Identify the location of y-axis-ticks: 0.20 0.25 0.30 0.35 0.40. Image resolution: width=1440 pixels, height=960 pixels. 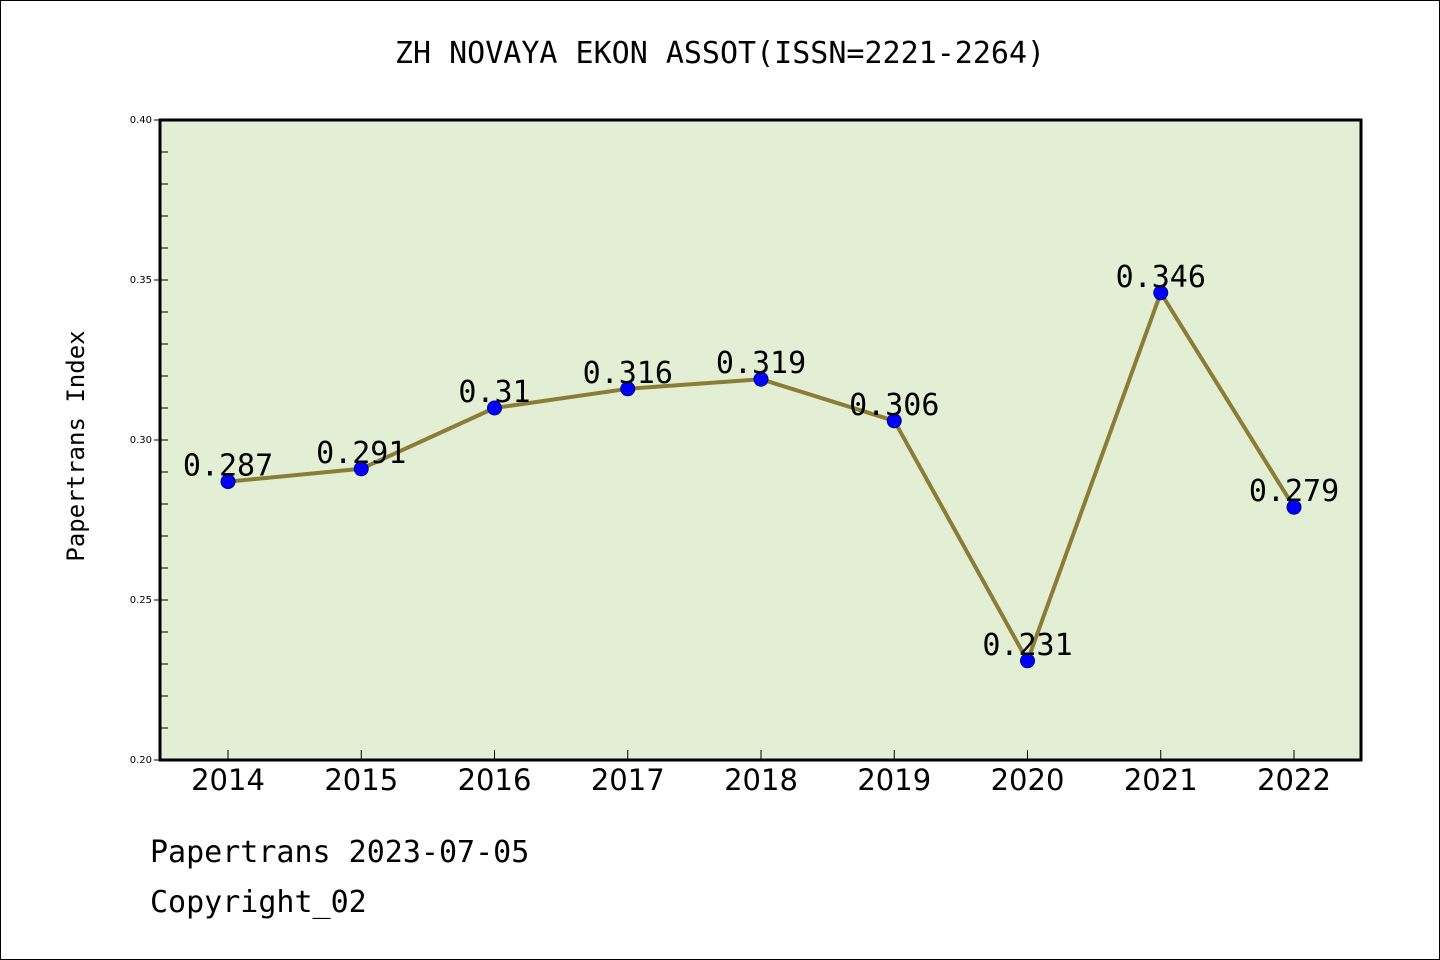
(145, 440).